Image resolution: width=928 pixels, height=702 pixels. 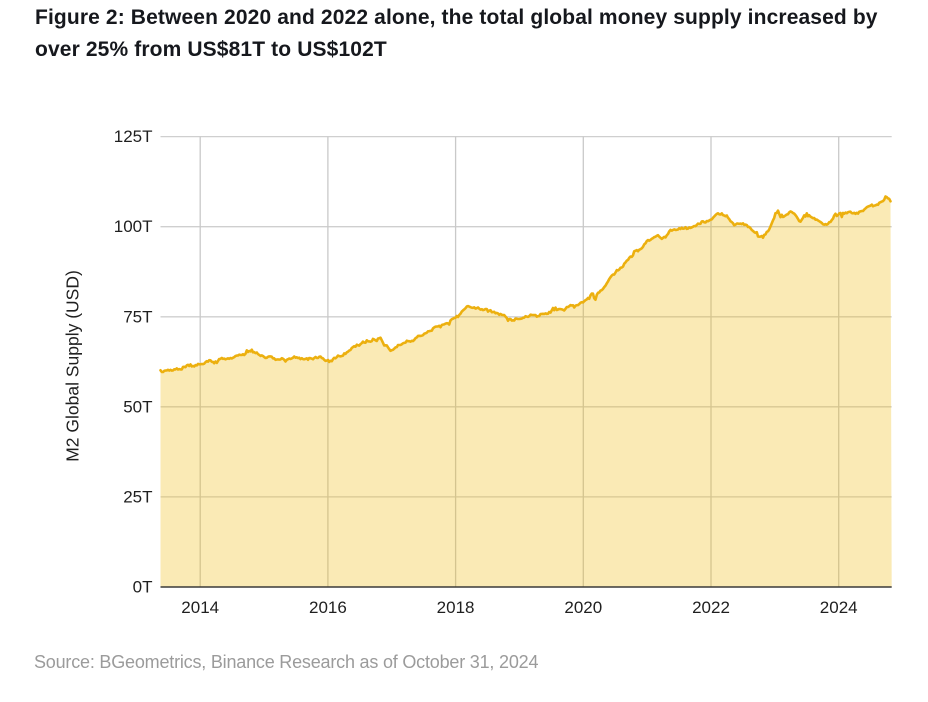 I want to click on svg-text: 2016, so click(x=328, y=607).